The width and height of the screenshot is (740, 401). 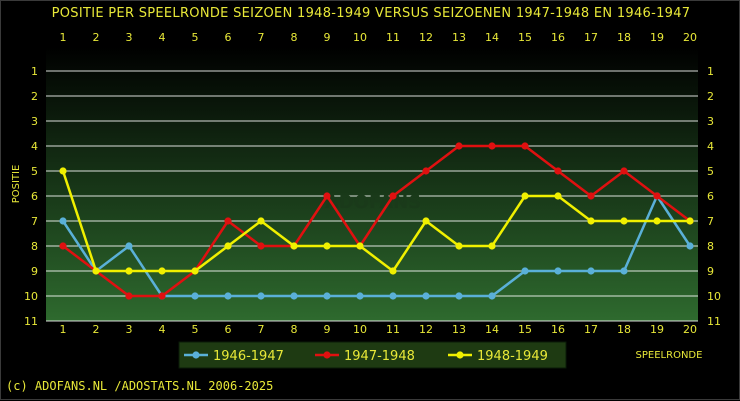 What do you see at coordinates (525, 37) in the screenshot?
I see `x-tick-label: 15` at bounding box center [525, 37].